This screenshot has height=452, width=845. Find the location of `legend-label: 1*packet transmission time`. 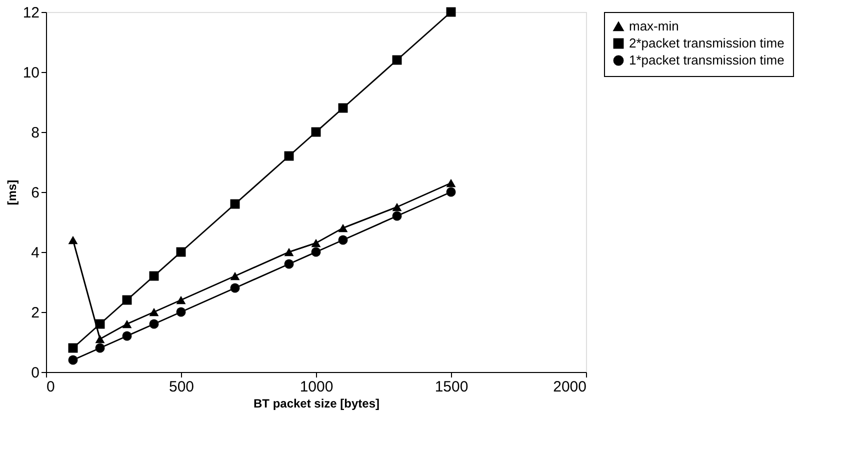

legend-label: 1*packet transmission time is located at coordinates (706, 60).